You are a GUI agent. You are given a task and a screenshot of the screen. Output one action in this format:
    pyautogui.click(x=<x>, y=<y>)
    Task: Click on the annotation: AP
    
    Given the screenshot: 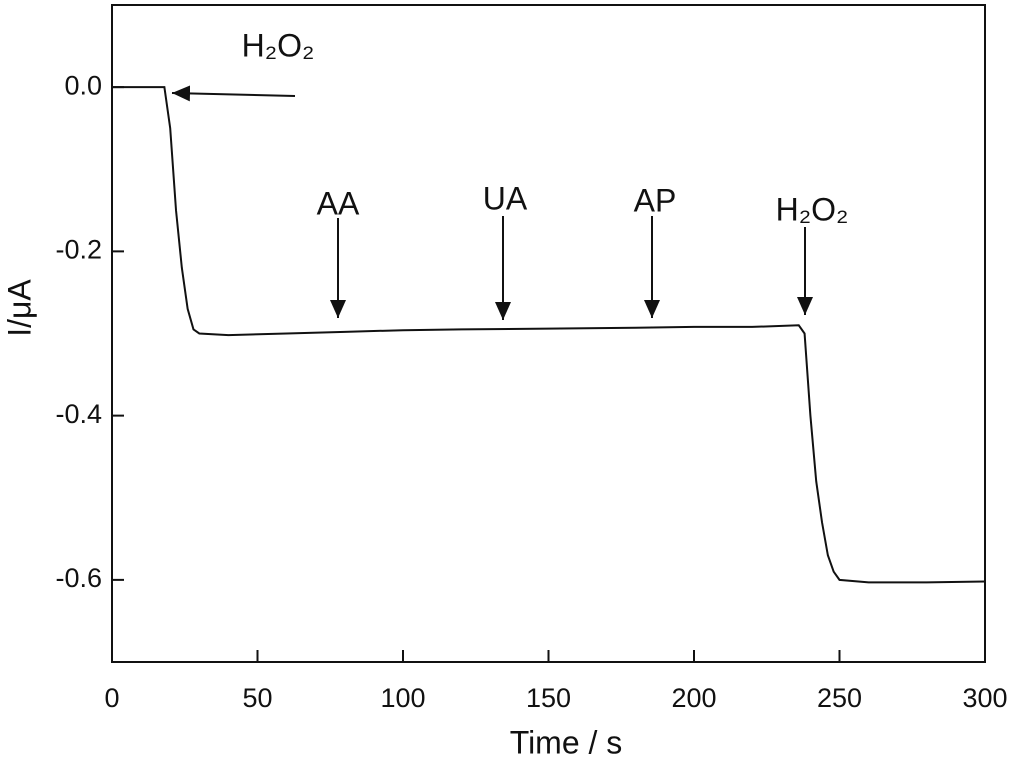 What is the action you would take?
    pyautogui.click(x=655, y=200)
    